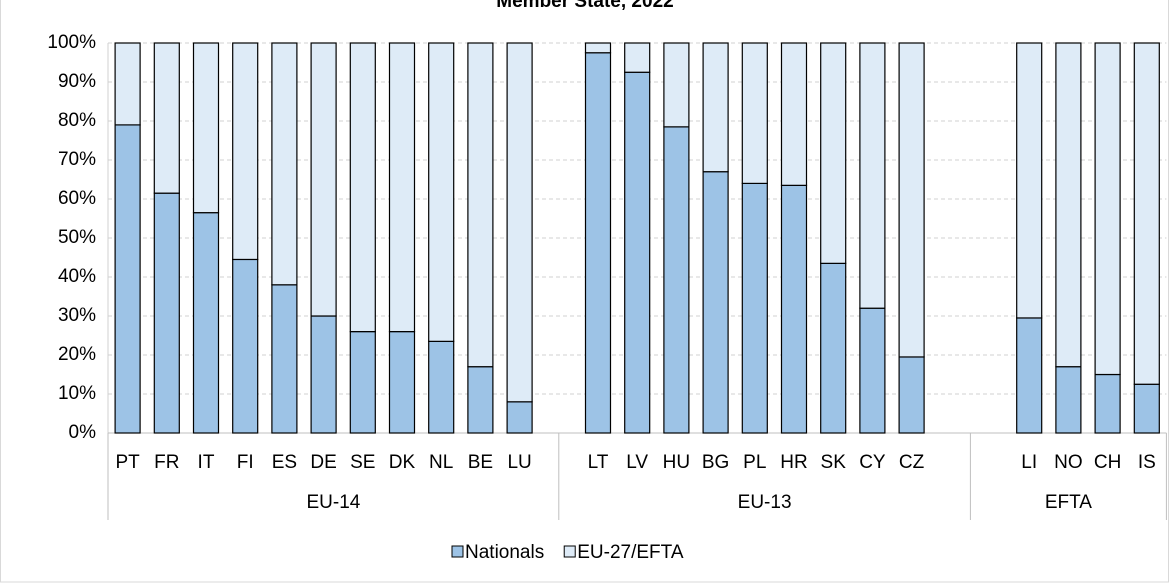  I want to click on x-tick-label: DE, so click(323, 462).